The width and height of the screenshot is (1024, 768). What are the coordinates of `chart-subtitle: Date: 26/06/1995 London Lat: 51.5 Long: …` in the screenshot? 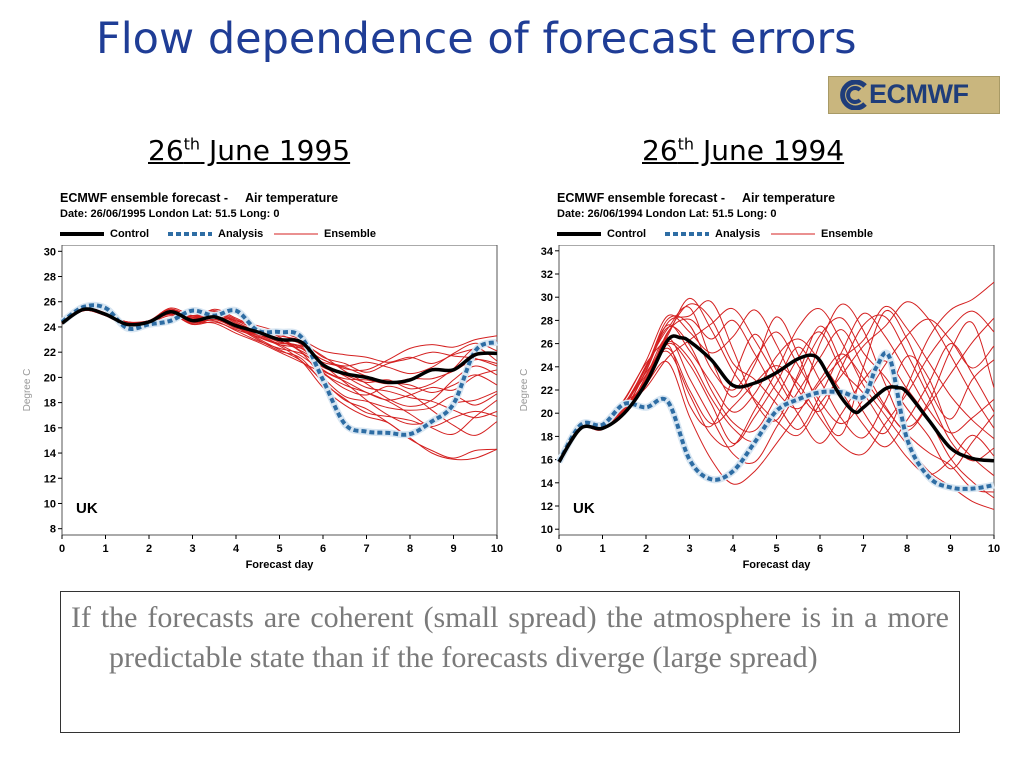 It's located at (170, 214).